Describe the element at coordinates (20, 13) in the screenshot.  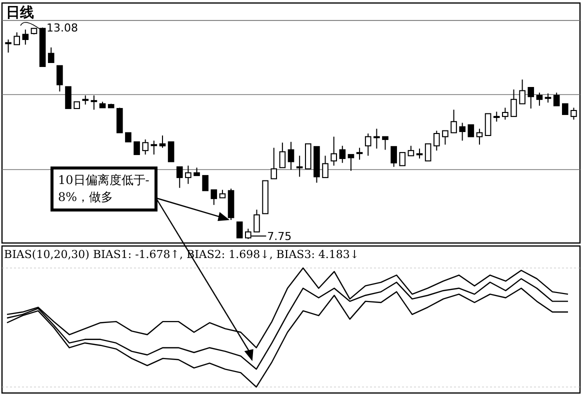
I see `chart-title: 日线` at that location.